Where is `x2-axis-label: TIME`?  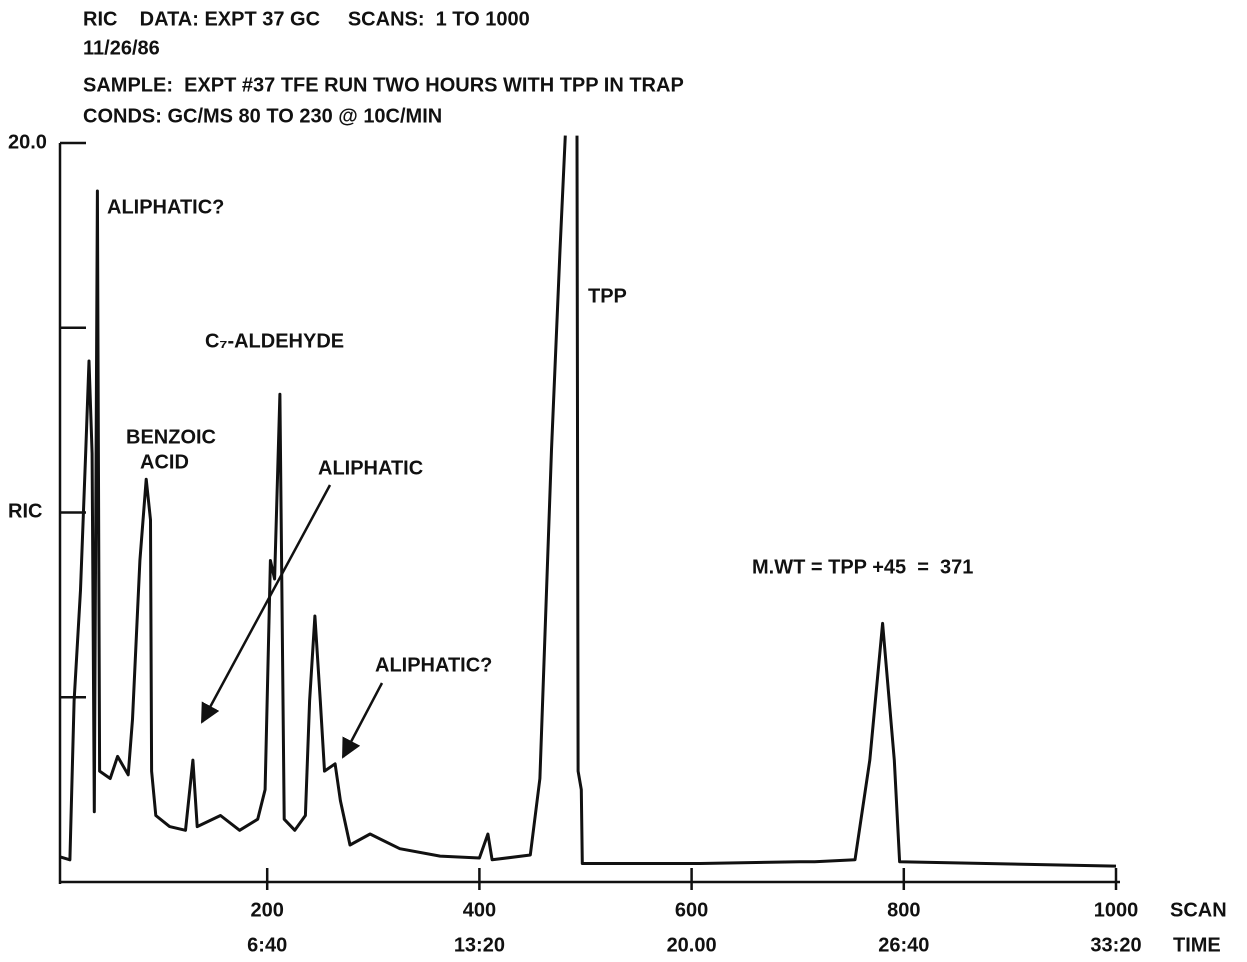
x2-axis-label: TIME is located at coordinates (1197, 945).